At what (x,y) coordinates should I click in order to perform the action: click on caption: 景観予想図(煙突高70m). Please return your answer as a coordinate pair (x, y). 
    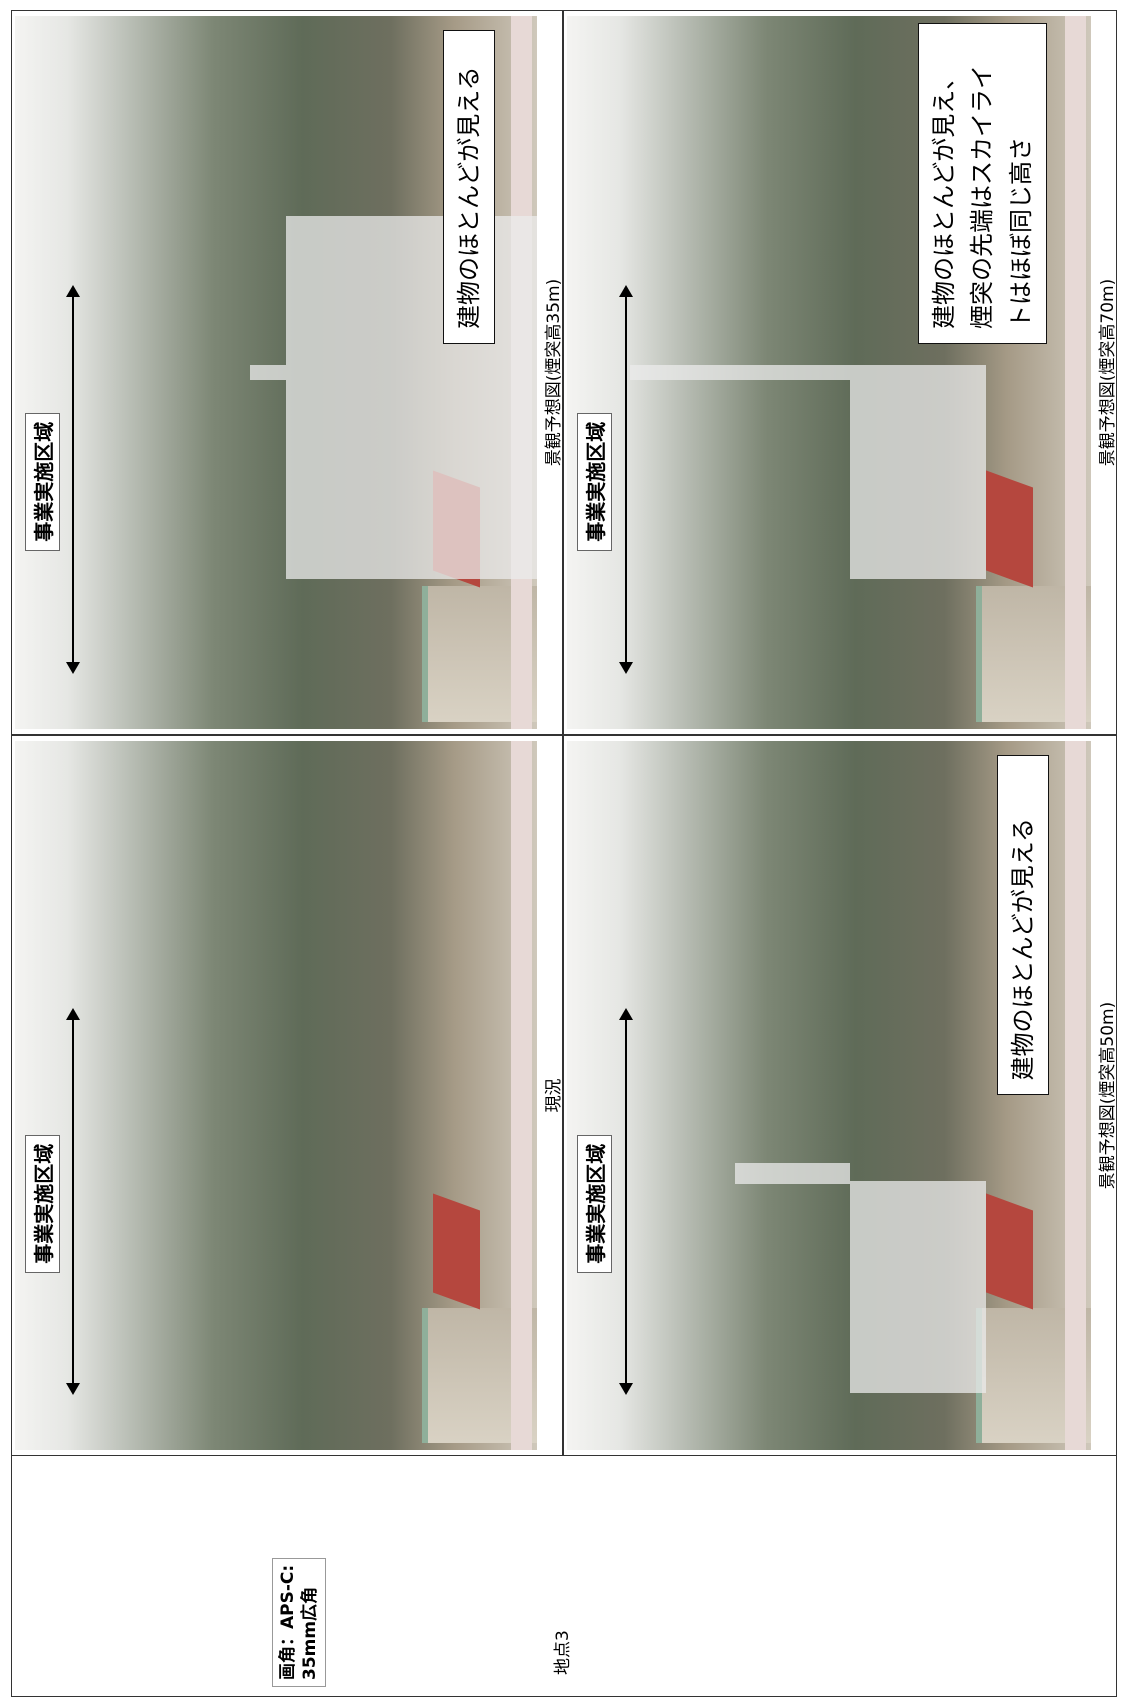
    Looking at the image, I should click on (1108, 372).